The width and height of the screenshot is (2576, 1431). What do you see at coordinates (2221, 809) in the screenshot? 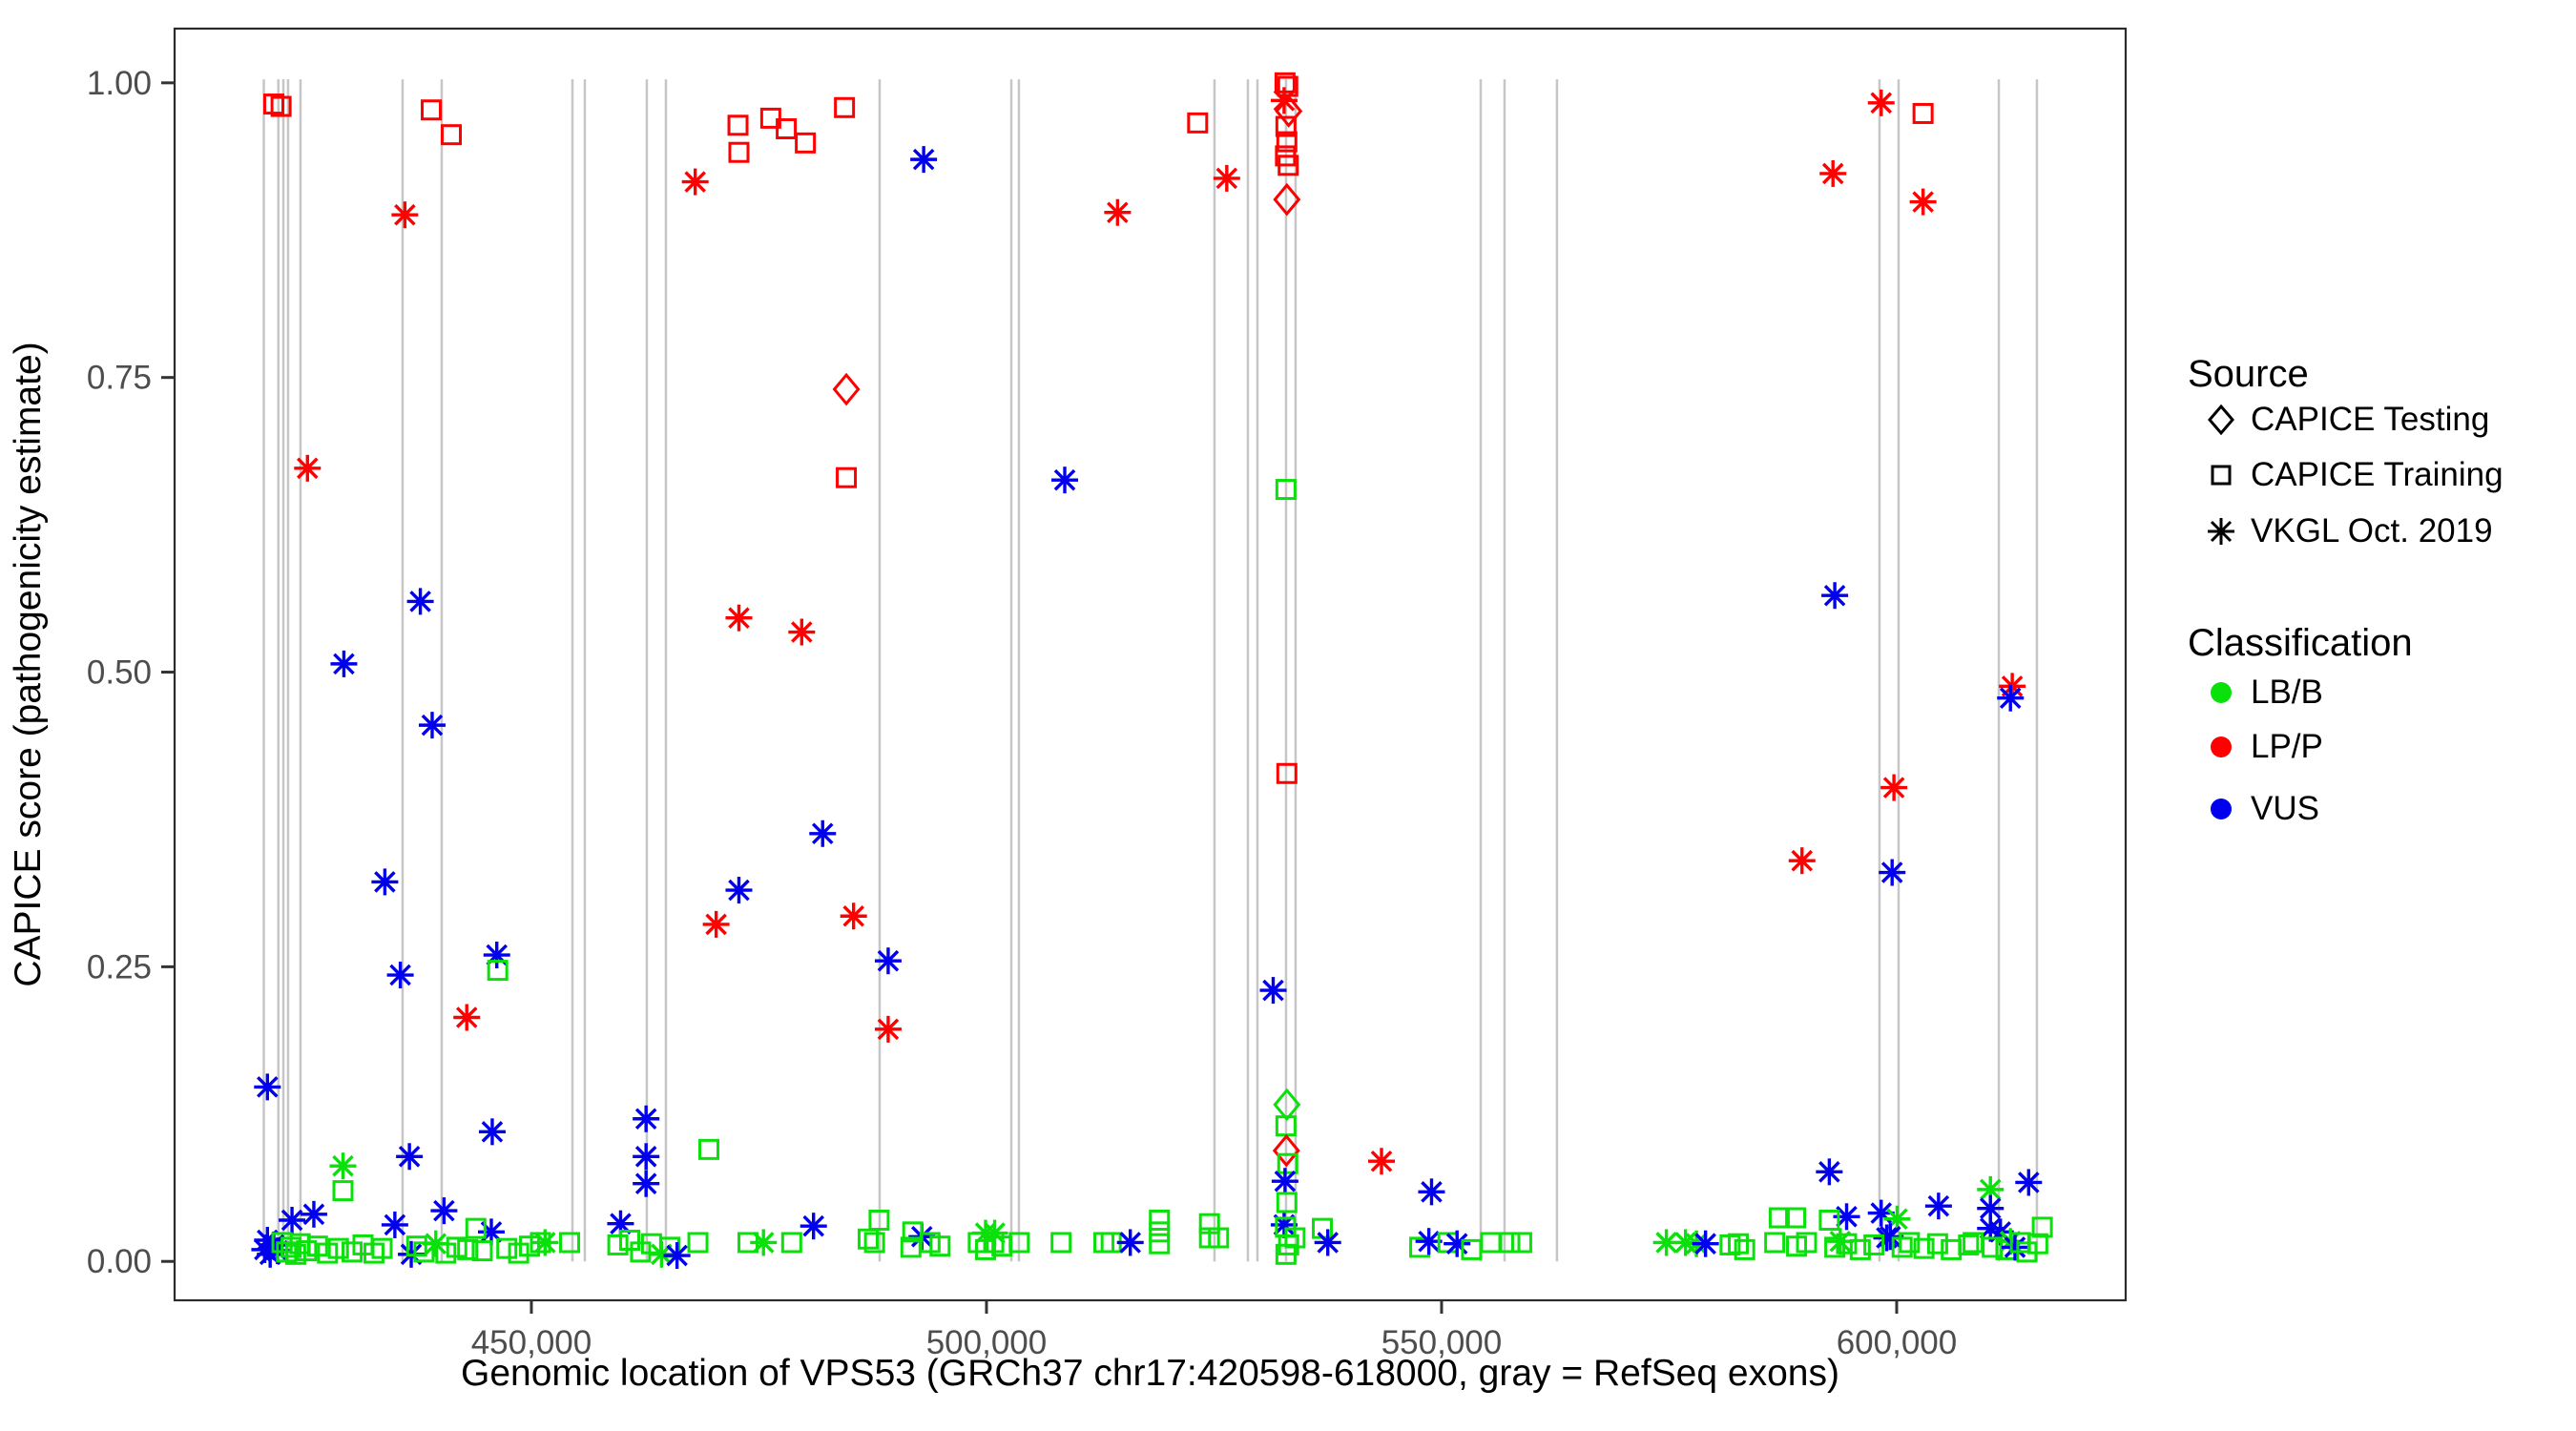
I see `vus-dot-icon` at bounding box center [2221, 809].